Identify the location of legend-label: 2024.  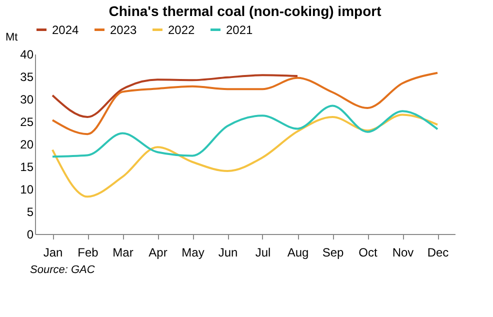
(66, 29).